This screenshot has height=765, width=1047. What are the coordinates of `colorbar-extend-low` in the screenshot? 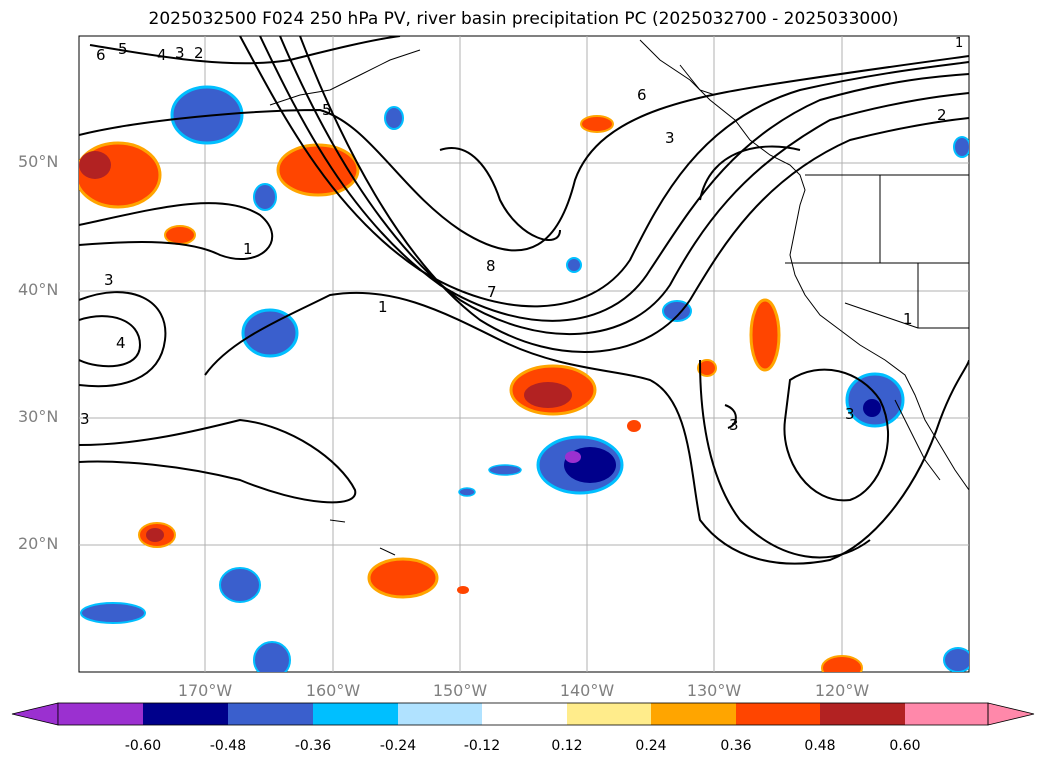 It's located at (35, 714).